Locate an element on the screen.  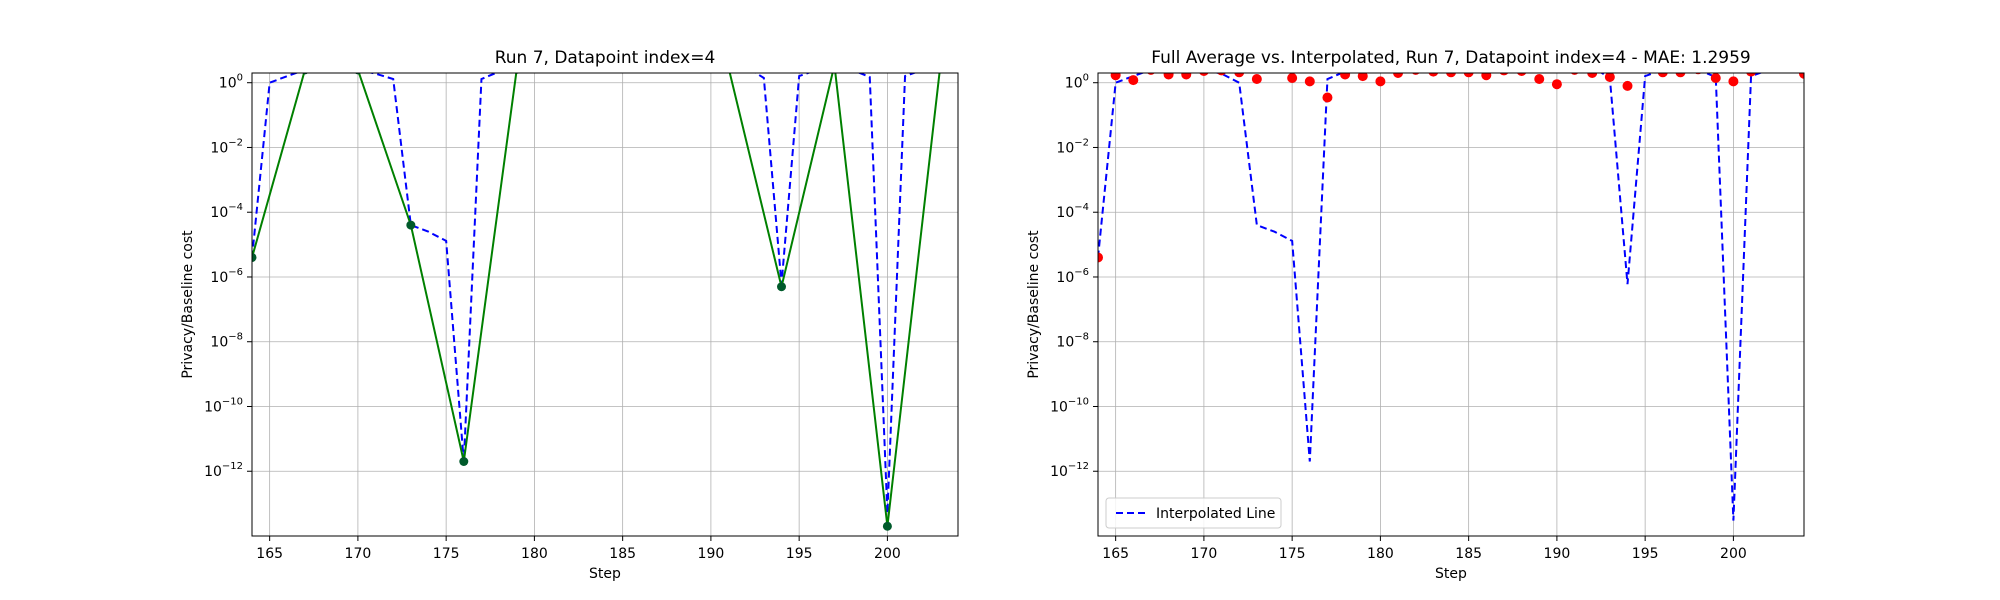
legend-label: Interpolated Line is located at coordinates (1215, 514).